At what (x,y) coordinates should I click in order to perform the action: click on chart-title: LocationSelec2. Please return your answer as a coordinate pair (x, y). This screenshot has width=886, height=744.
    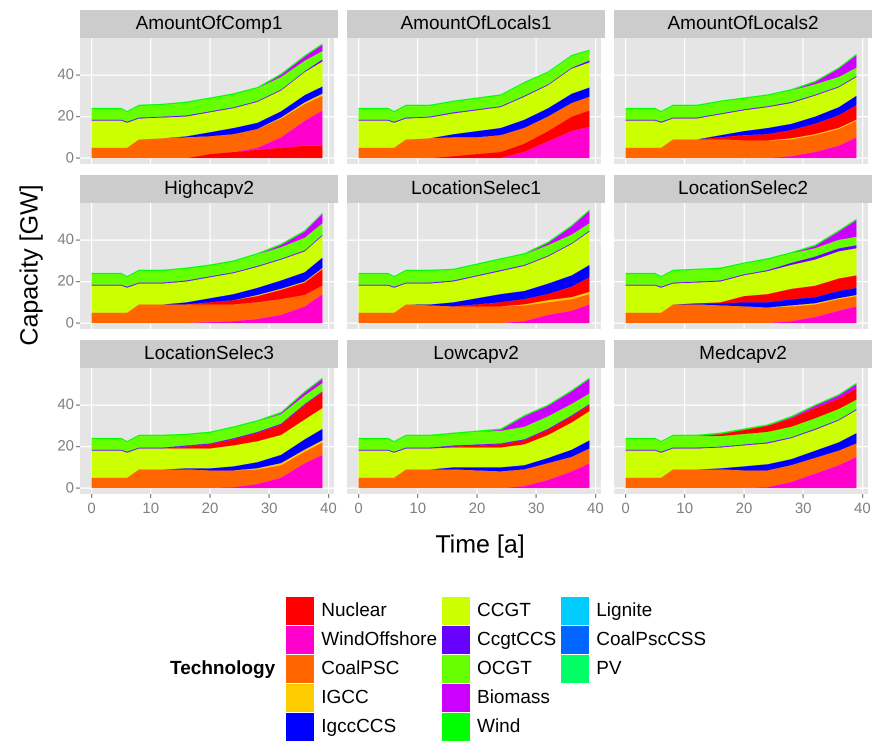
    Looking at the image, I should click on (743, 189).